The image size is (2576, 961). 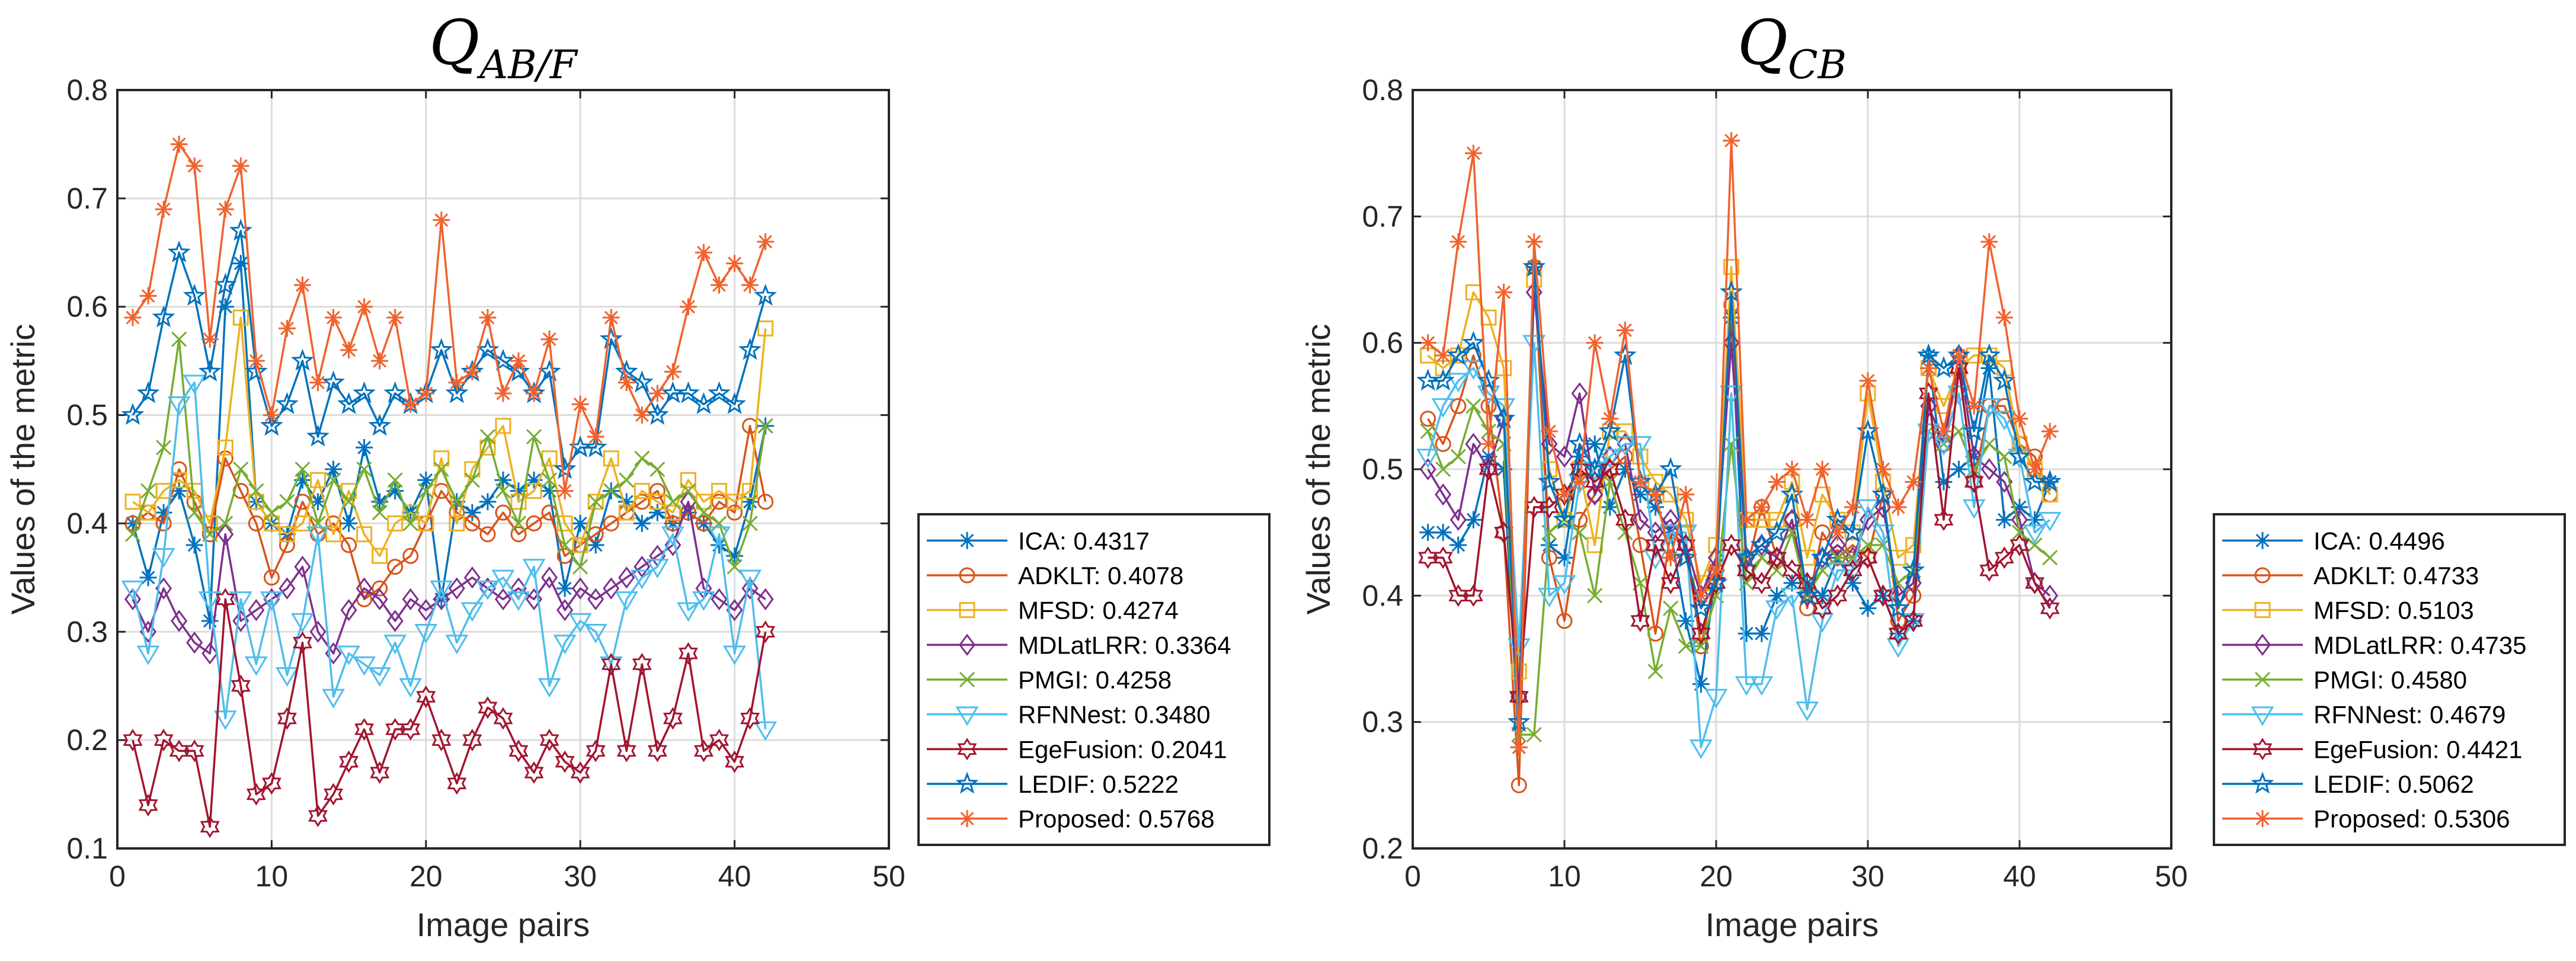 I want to click on legend-label: MDLatLRR: 0.4735, so click(x=2420, y=645).